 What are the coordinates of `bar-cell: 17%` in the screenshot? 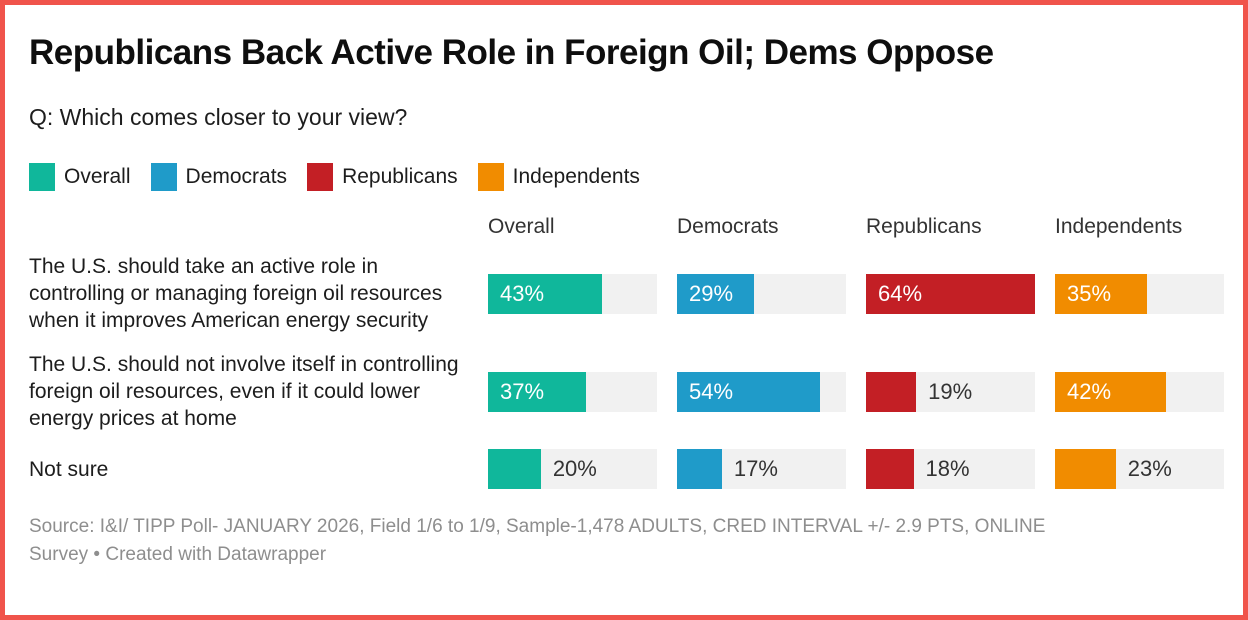 It's located at (761, 469).